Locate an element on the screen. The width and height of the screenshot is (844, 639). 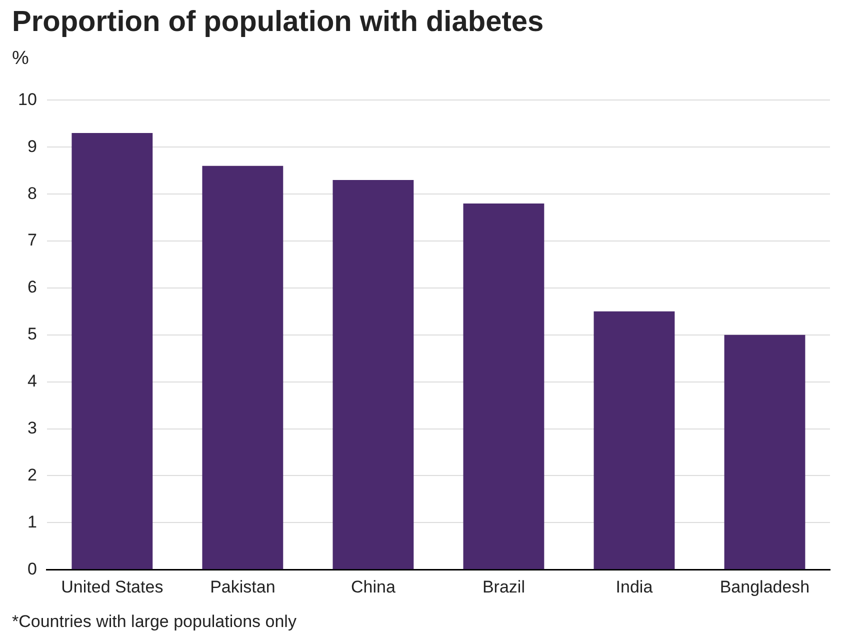
text: *Countries with large populations only is located at coordinates (154, 622).